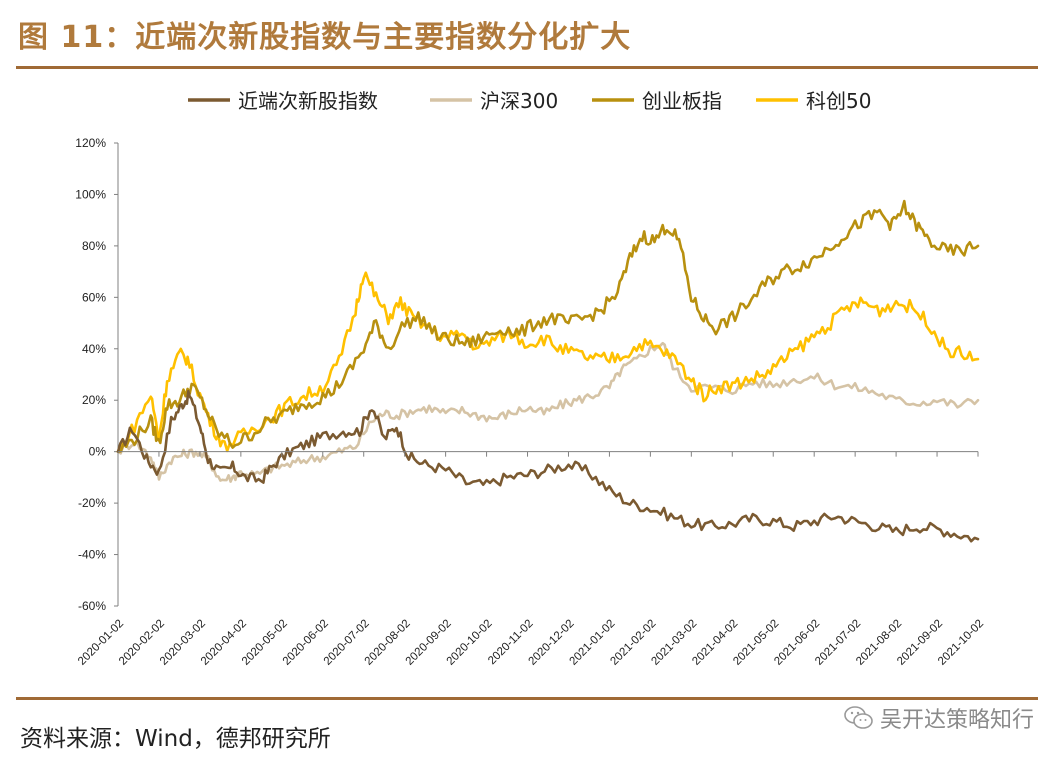 Image resolution: width=1056 pixels, height=763 pixels. I want to click on legend-label: 沪深300, so click(519, 101).